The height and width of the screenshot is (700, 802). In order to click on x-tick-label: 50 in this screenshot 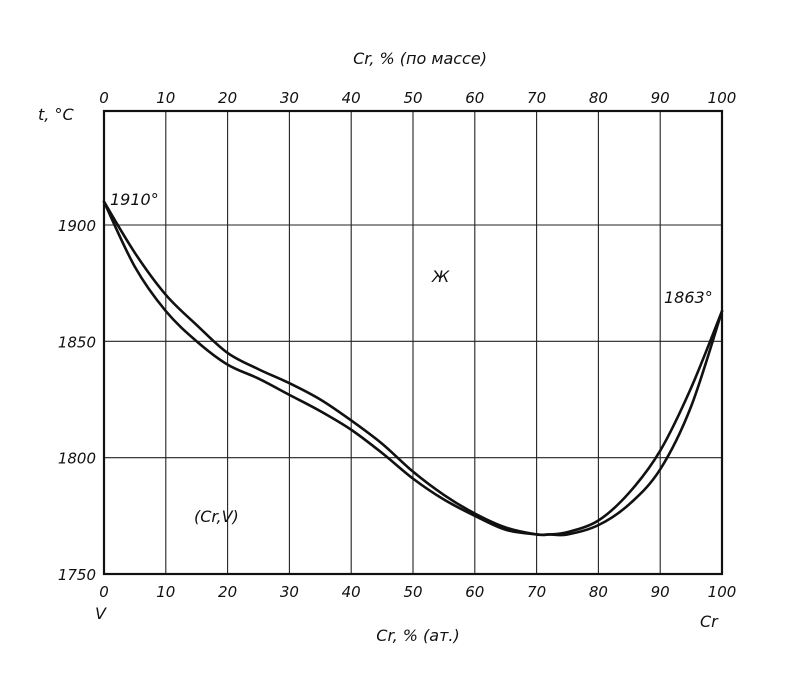, I will do `click(412, 592)`.